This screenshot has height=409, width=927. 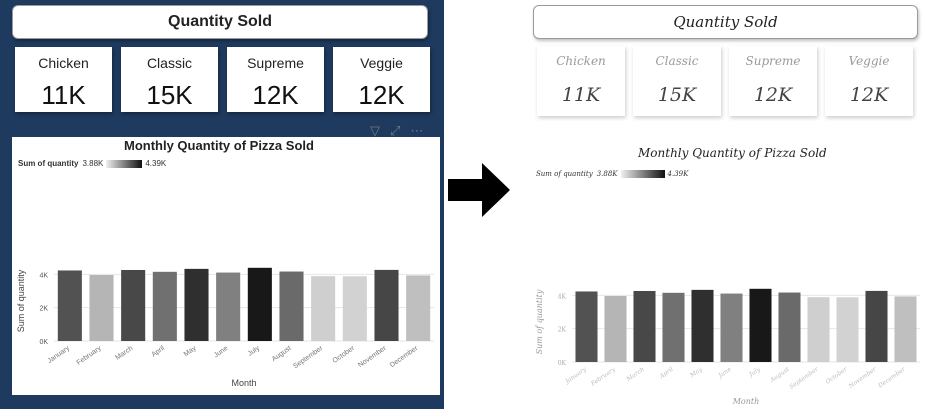 I want to click on filter-icon: ▽, so click(x=375, y=130).